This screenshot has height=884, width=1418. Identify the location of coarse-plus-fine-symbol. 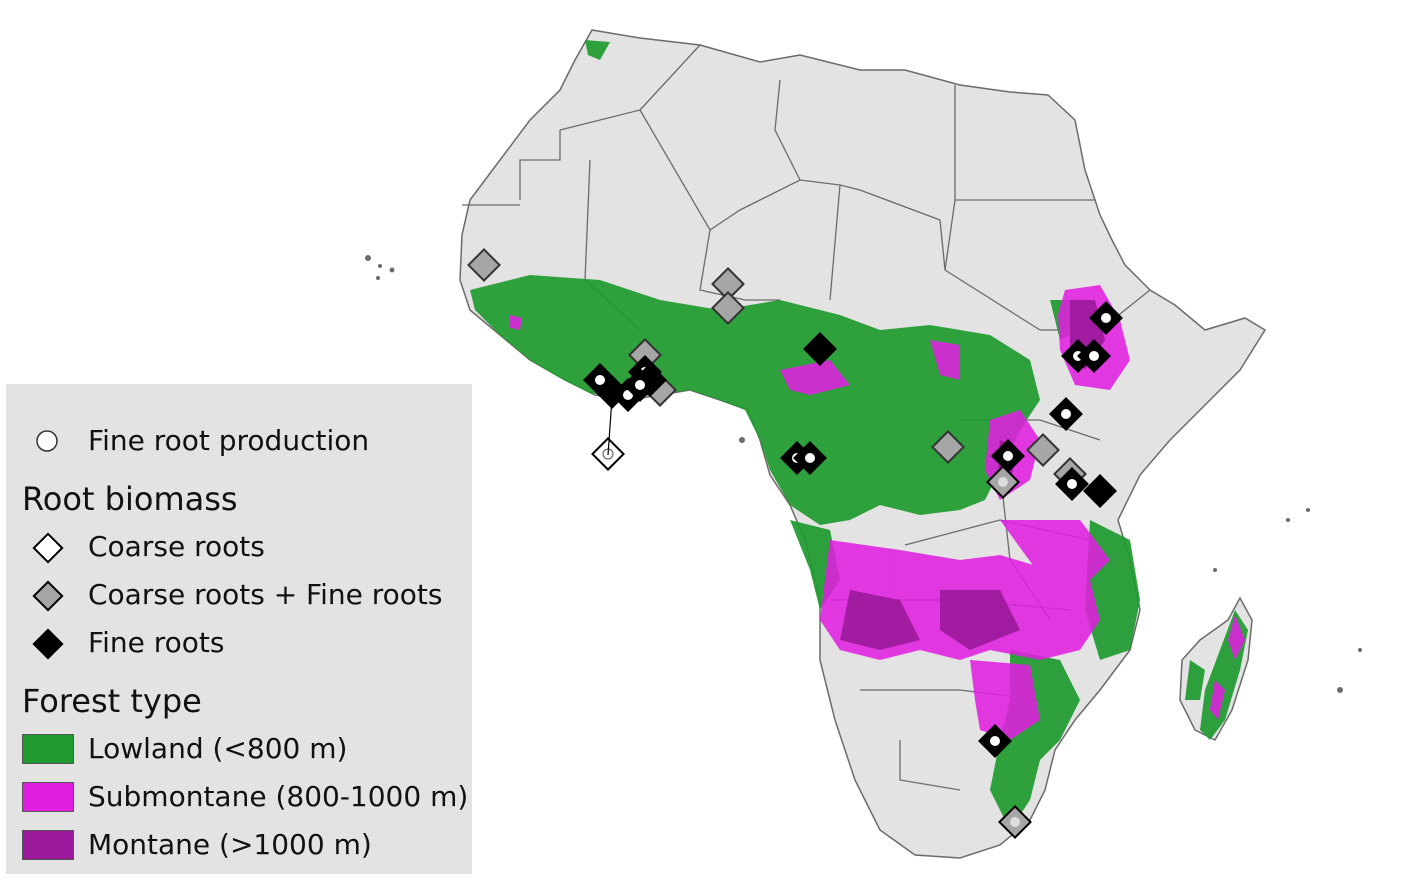
(48, 596).